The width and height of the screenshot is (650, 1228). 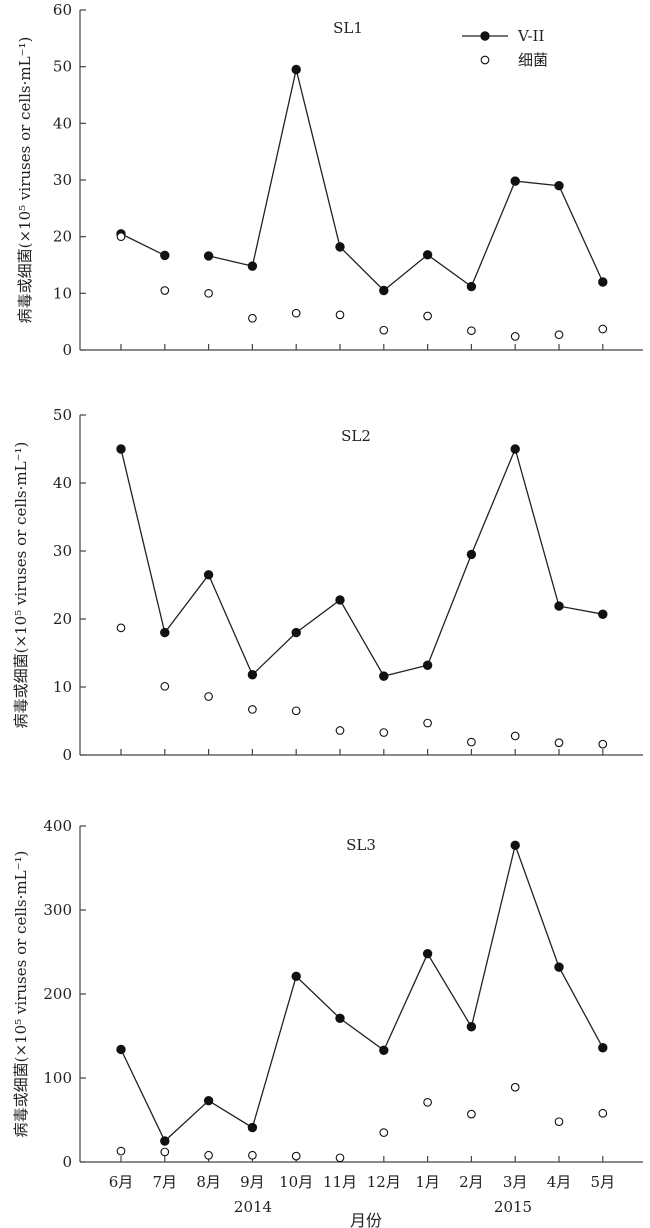 What do you see at coordinates (485, 36) in the screenshot?
I see `legend-marker-v-ii` at bounding box center [485, 36].